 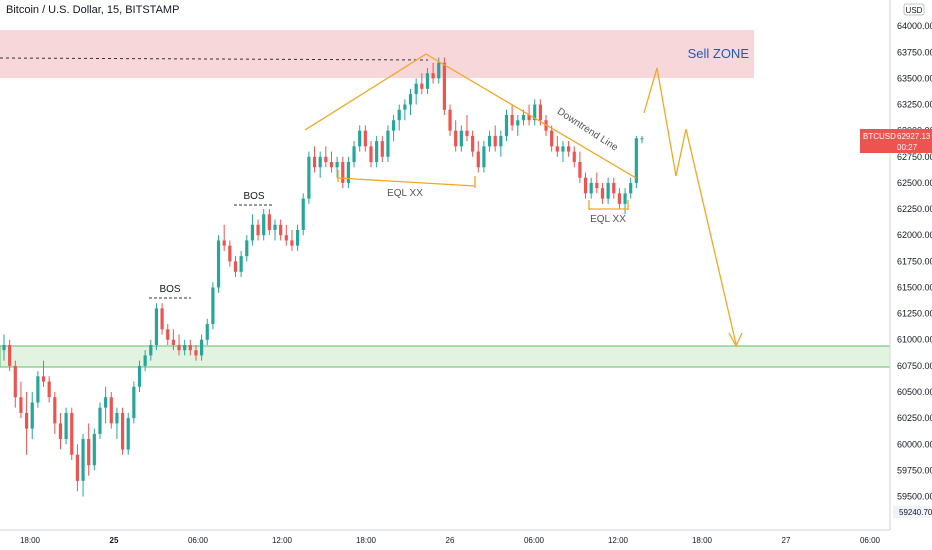 What do you see at coordinates (879, 136) in the screenshot?
I see `current-symbol: BTCUSD` at bounding box center [879, 136].